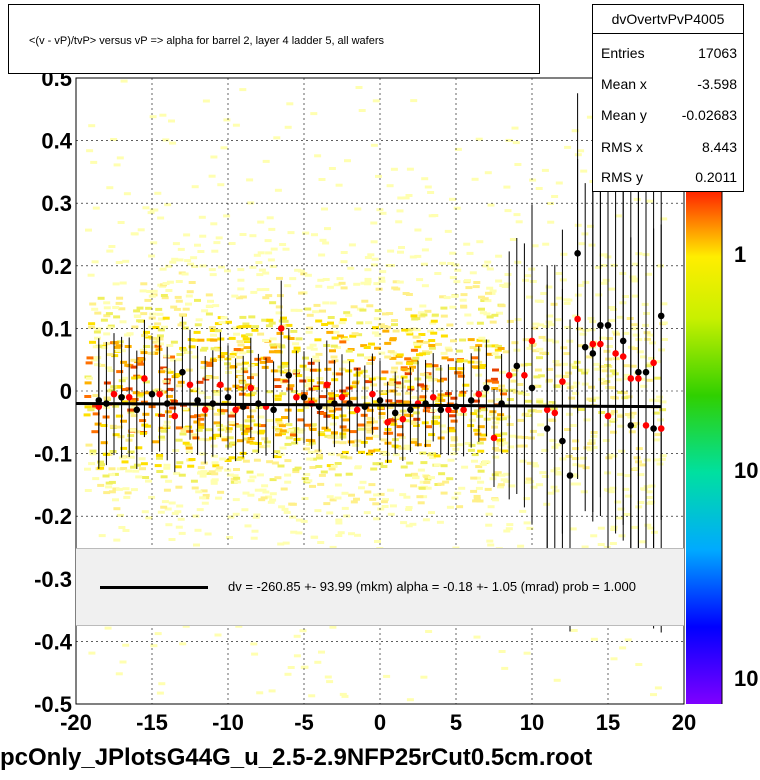 Image resolution: width=760 pixels, height=780 pixels. I want to click on fit-line, so click(368, 405).